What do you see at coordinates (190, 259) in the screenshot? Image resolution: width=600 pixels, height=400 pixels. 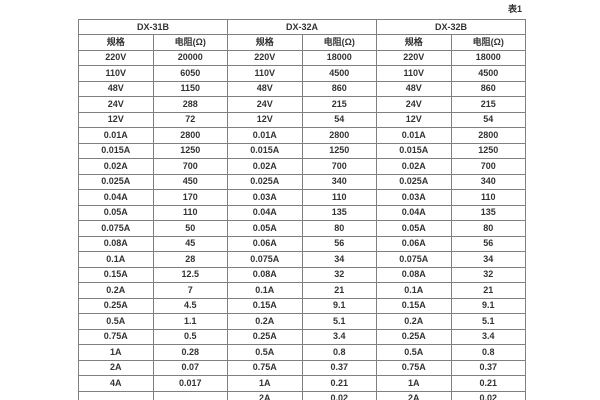 I see `table-cell: 28` at bounding box center [190, 259].